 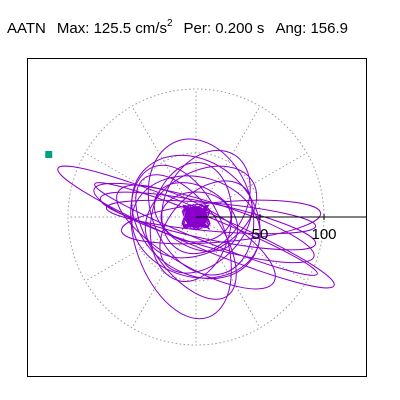 What do you see at coordinates (73, 28) in the screenshot?
I see `max-label: Max:` at bounding box center [73, 28].